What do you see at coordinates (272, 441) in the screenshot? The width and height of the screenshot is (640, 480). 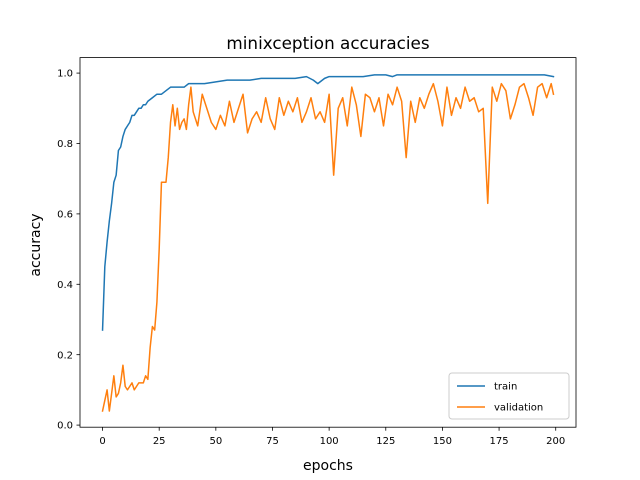 I see `x-tick-label: 75` at bounding box center [272, 441].